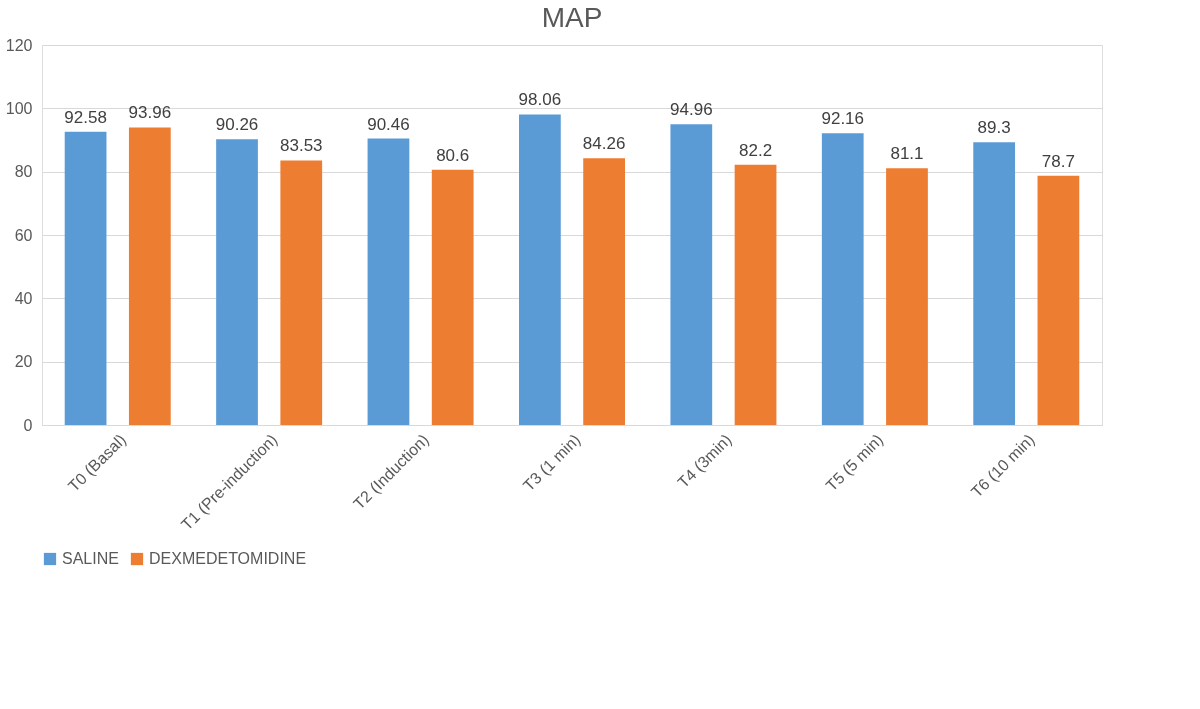 The width and height of the screenshot is (1200, 709). What do you see at coordinates (551, 462) in the screenshot?
I see `x-tick-label: T3 (1 min)` at bounding box center [551, 462].